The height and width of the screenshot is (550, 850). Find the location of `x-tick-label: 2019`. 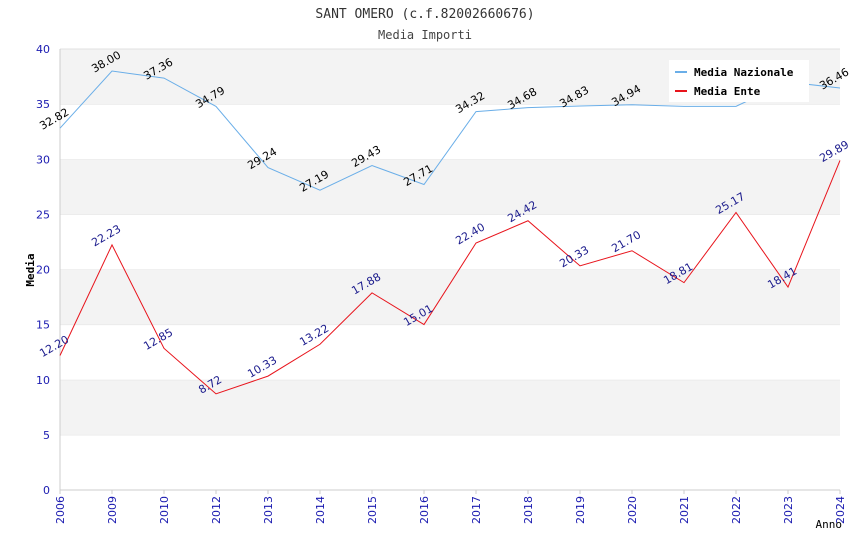

x-tick-label: 2019 is located at coordinates (580, 510).